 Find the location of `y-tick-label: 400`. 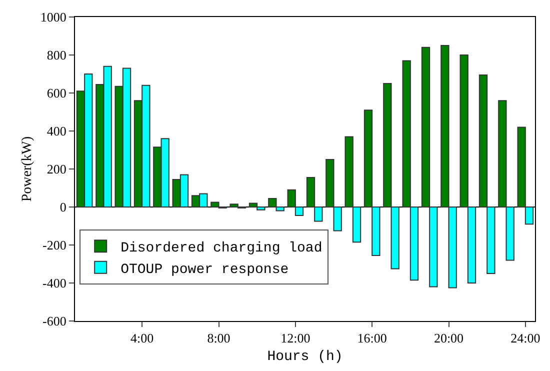

y-tick-label: 400 is located at coordinates (56, 131).